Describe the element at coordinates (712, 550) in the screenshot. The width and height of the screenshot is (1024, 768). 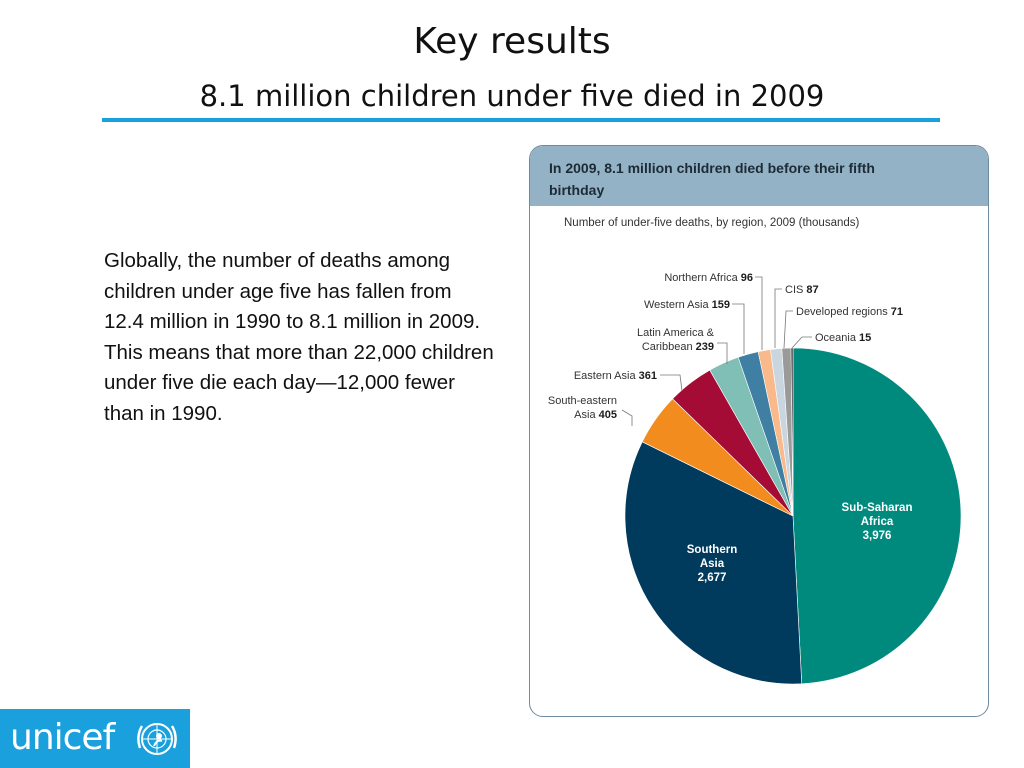
I see `slice-category-text: Southern` at that location.